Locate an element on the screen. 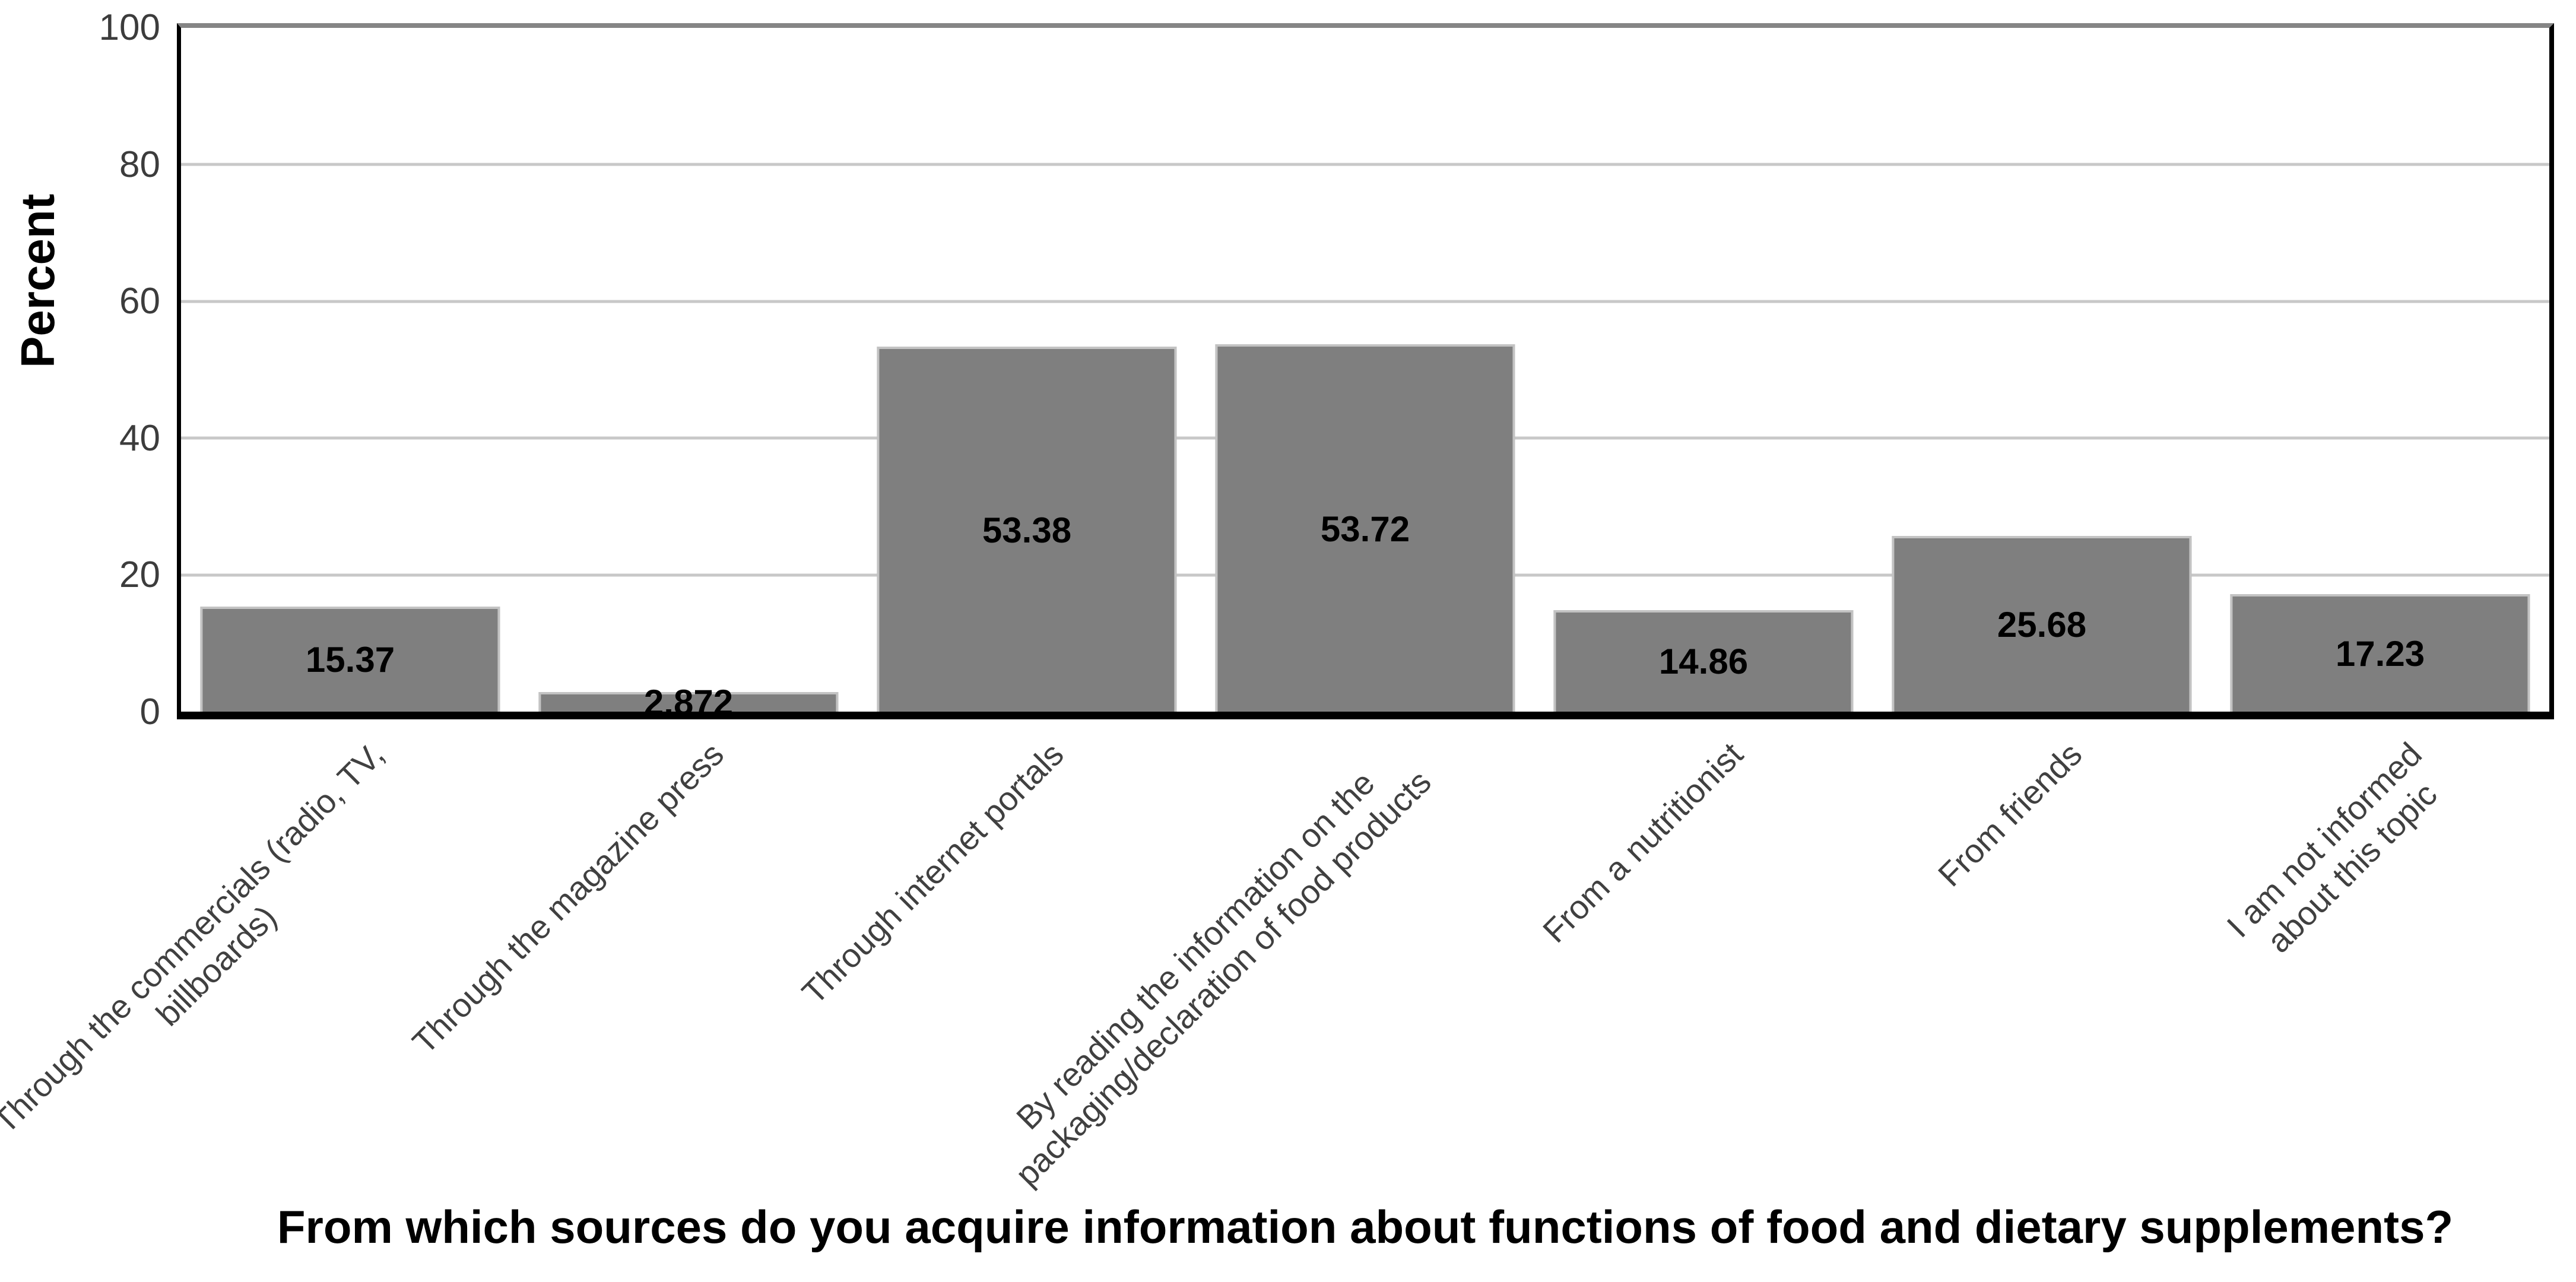 This screenshot has width=2576, height=1282. bar: 53.72 is located at coordinates (1365, 528).